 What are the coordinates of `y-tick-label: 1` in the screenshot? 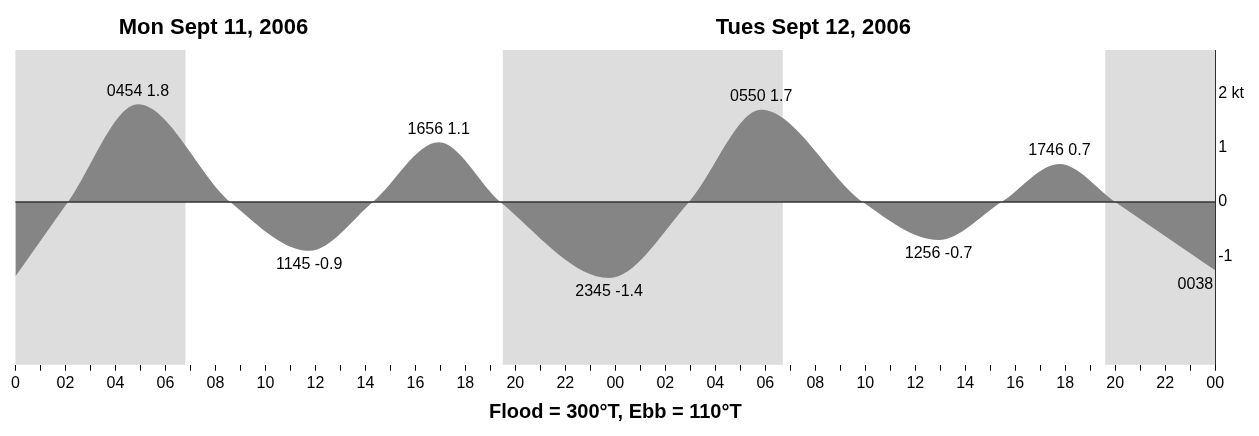 It's located at (1223, 147).